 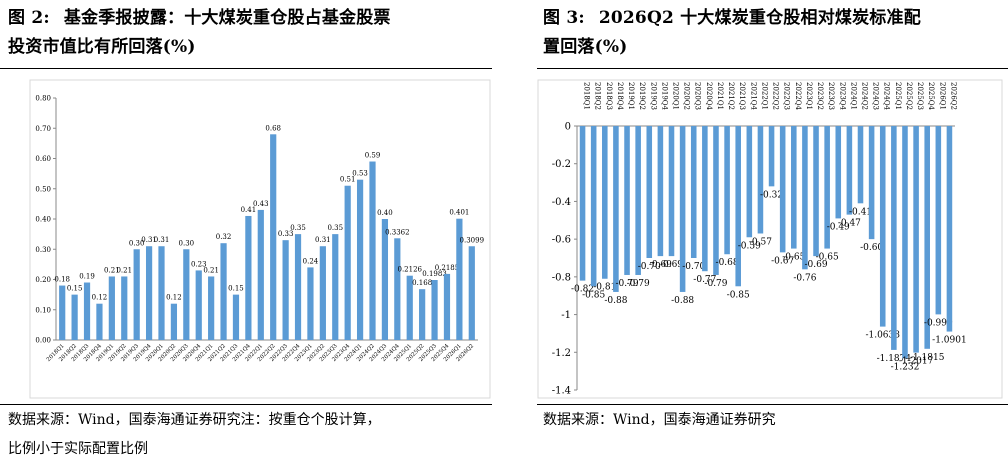 What do you see at coordinates (649, 267) in the screenshot?
I see `data-label: -0.70` at bounding box center [649, 267].